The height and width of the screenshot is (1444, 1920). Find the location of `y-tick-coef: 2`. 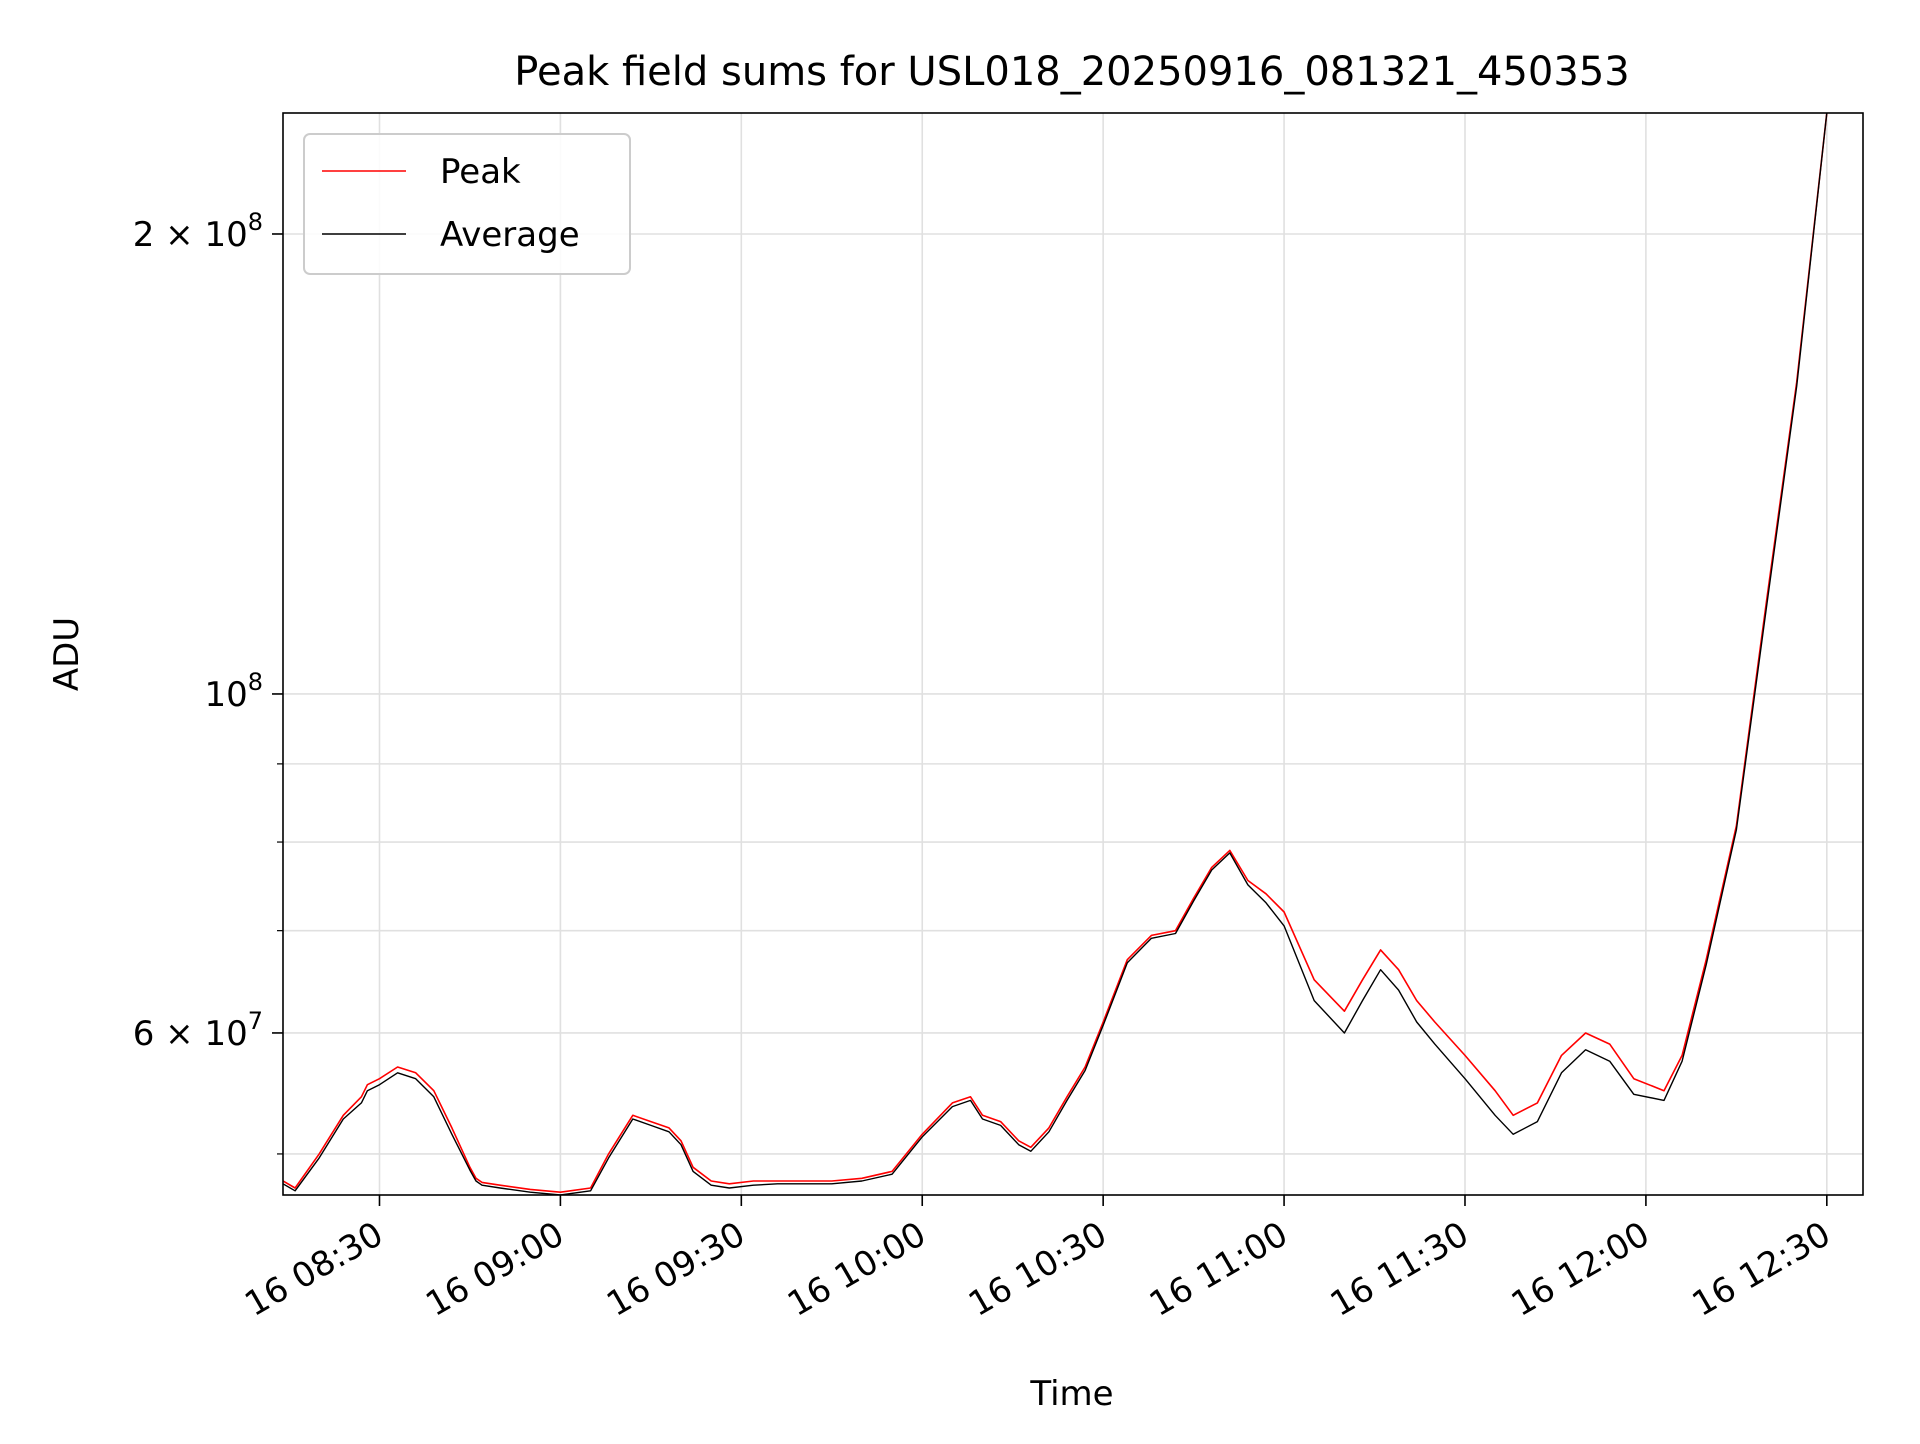

y-tick-coef: 2 is located at coordinates (144, 235).